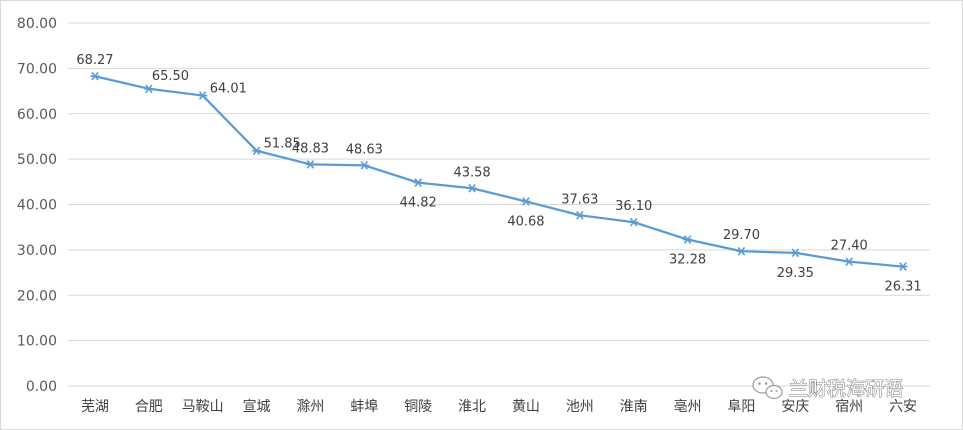 This screenshot has width=963, height=430. Describe the element at coordinates (203, 407) in the screenshot. I see `x-category-label: 马鞍山` at that location.